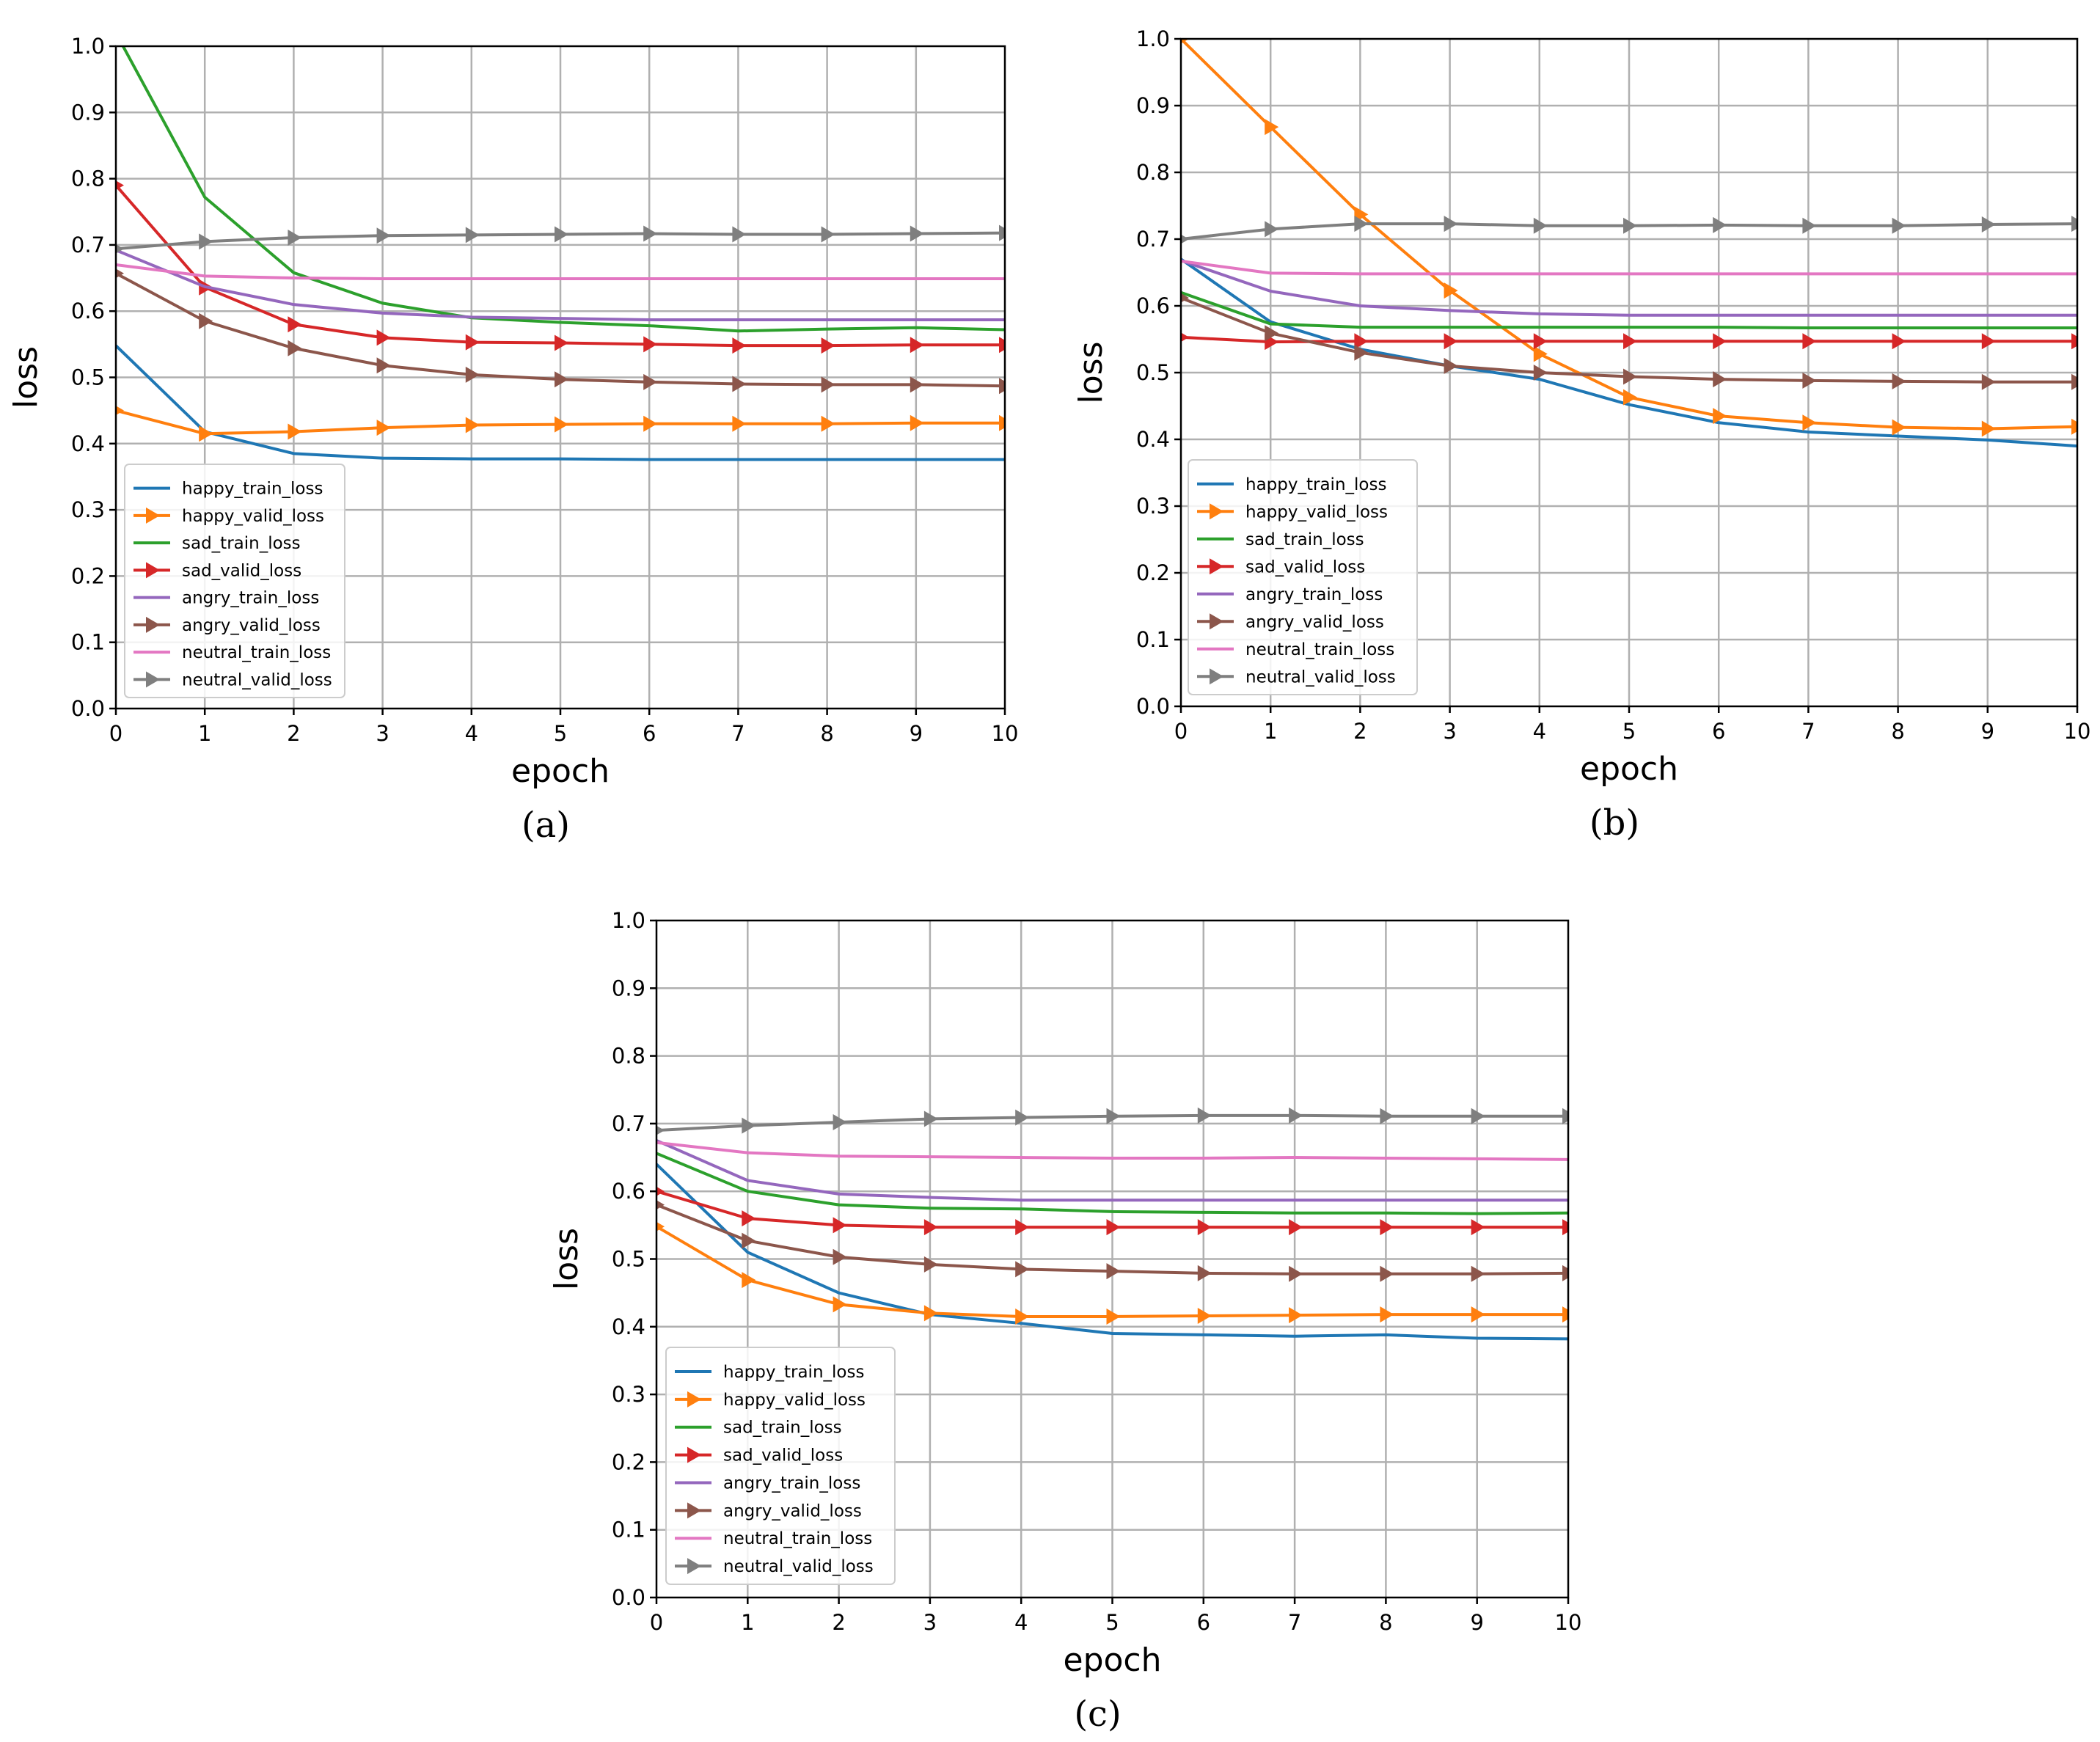  Describe the element at coordinates (1320, 677) in the screenshot. I see `legend-label: neutral_valid_loss` at that location.